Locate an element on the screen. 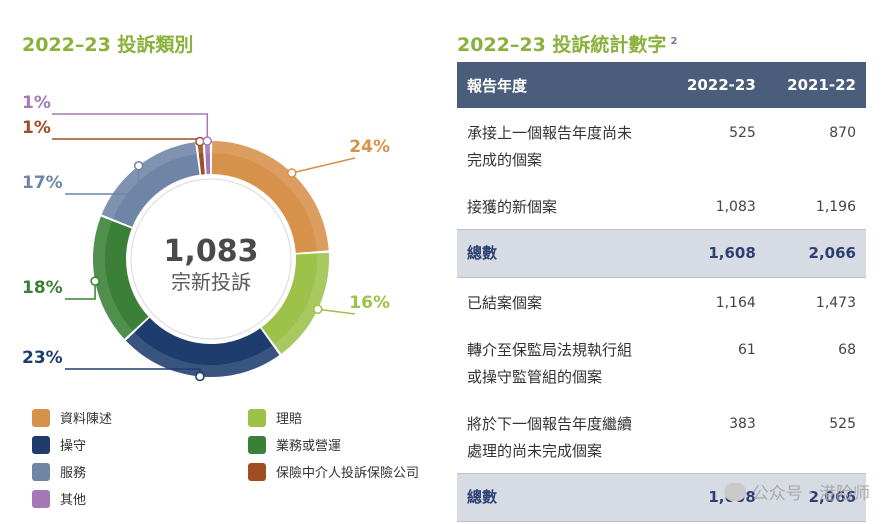 This screenshot has height=524, width=884. row-label: 承接上一個報告年度尚未 完成的個案 is located at coordinates (550, 146).